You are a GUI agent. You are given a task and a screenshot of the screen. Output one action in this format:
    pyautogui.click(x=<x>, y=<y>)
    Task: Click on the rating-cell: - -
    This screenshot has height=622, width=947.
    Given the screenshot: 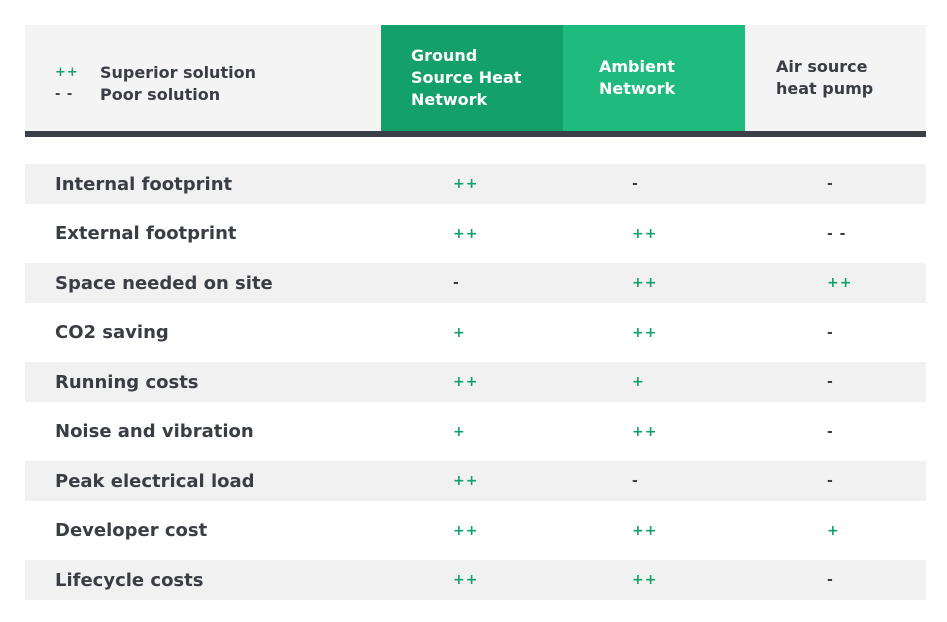 What is the action you would take?
    pyautogui.click(x=837, y=233)
    